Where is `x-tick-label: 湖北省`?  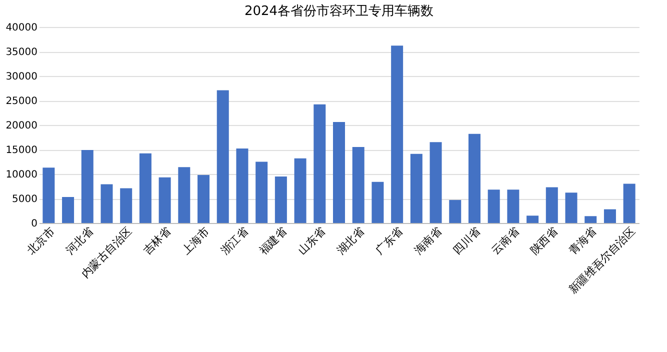
x-tick-label: 湖北省 is located at coordinates (350, 241).